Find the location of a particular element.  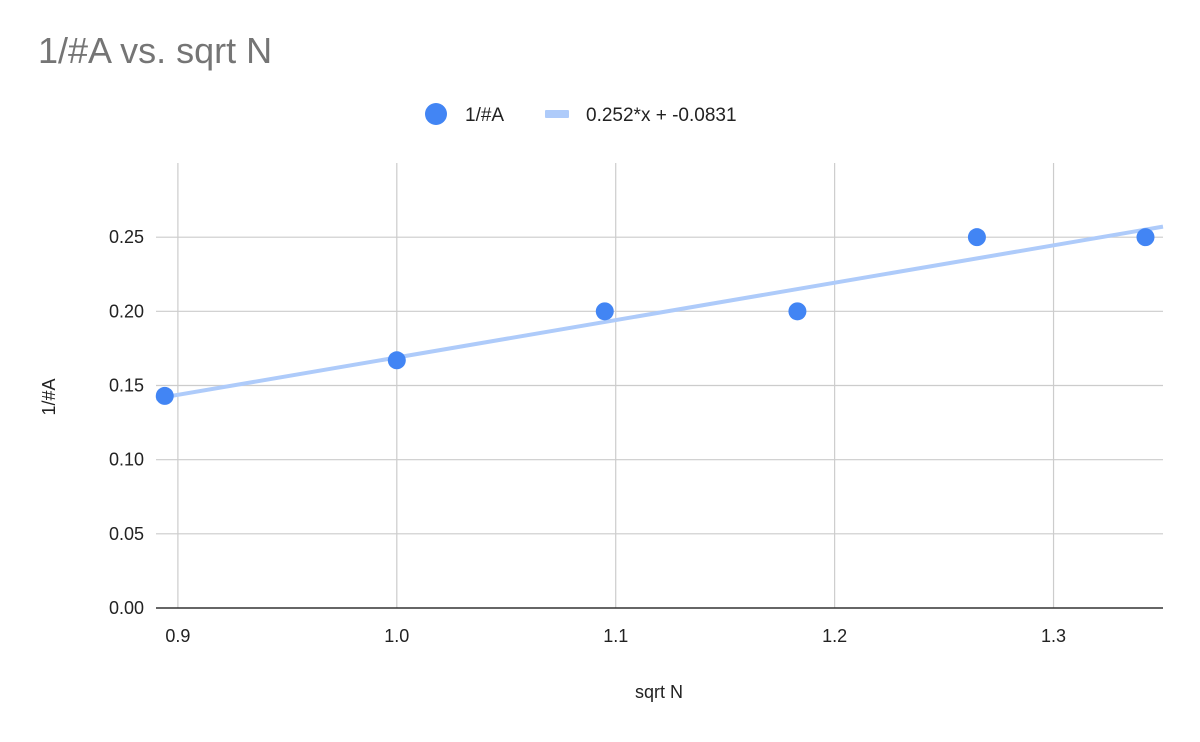

y-tick-label: 0.25 is located at coordinates (126, 237).